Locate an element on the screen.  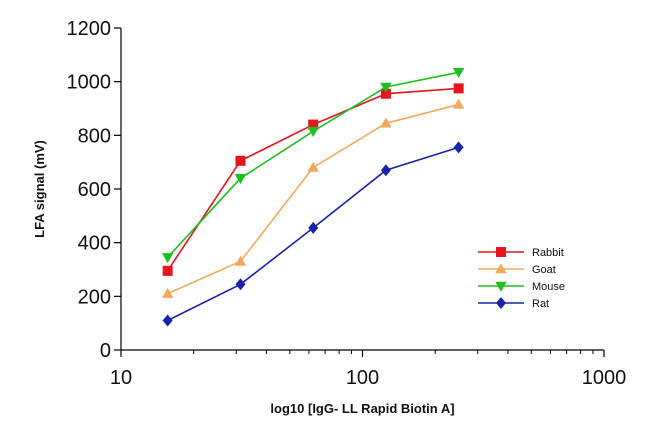
legend-label-goat: Goat is located at coordinates (544, 270).